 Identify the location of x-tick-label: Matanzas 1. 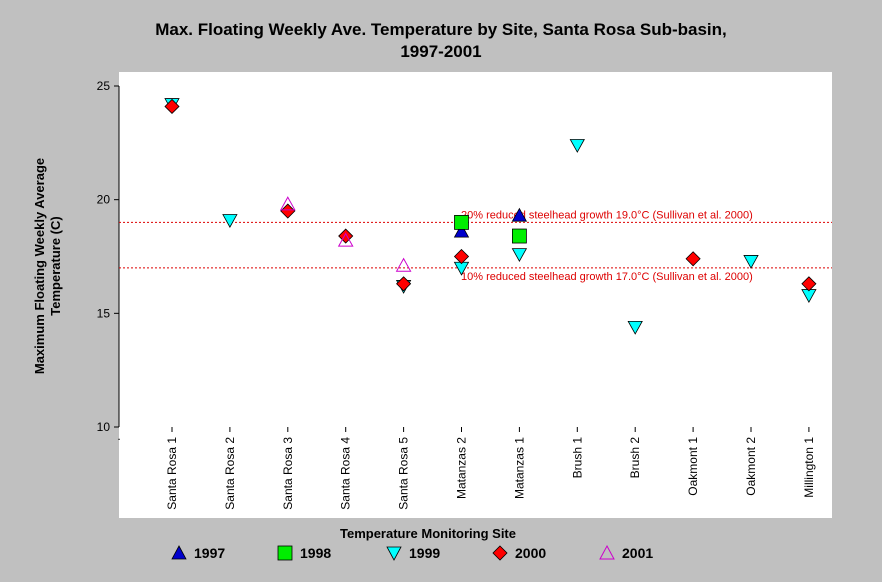
(519, 468).